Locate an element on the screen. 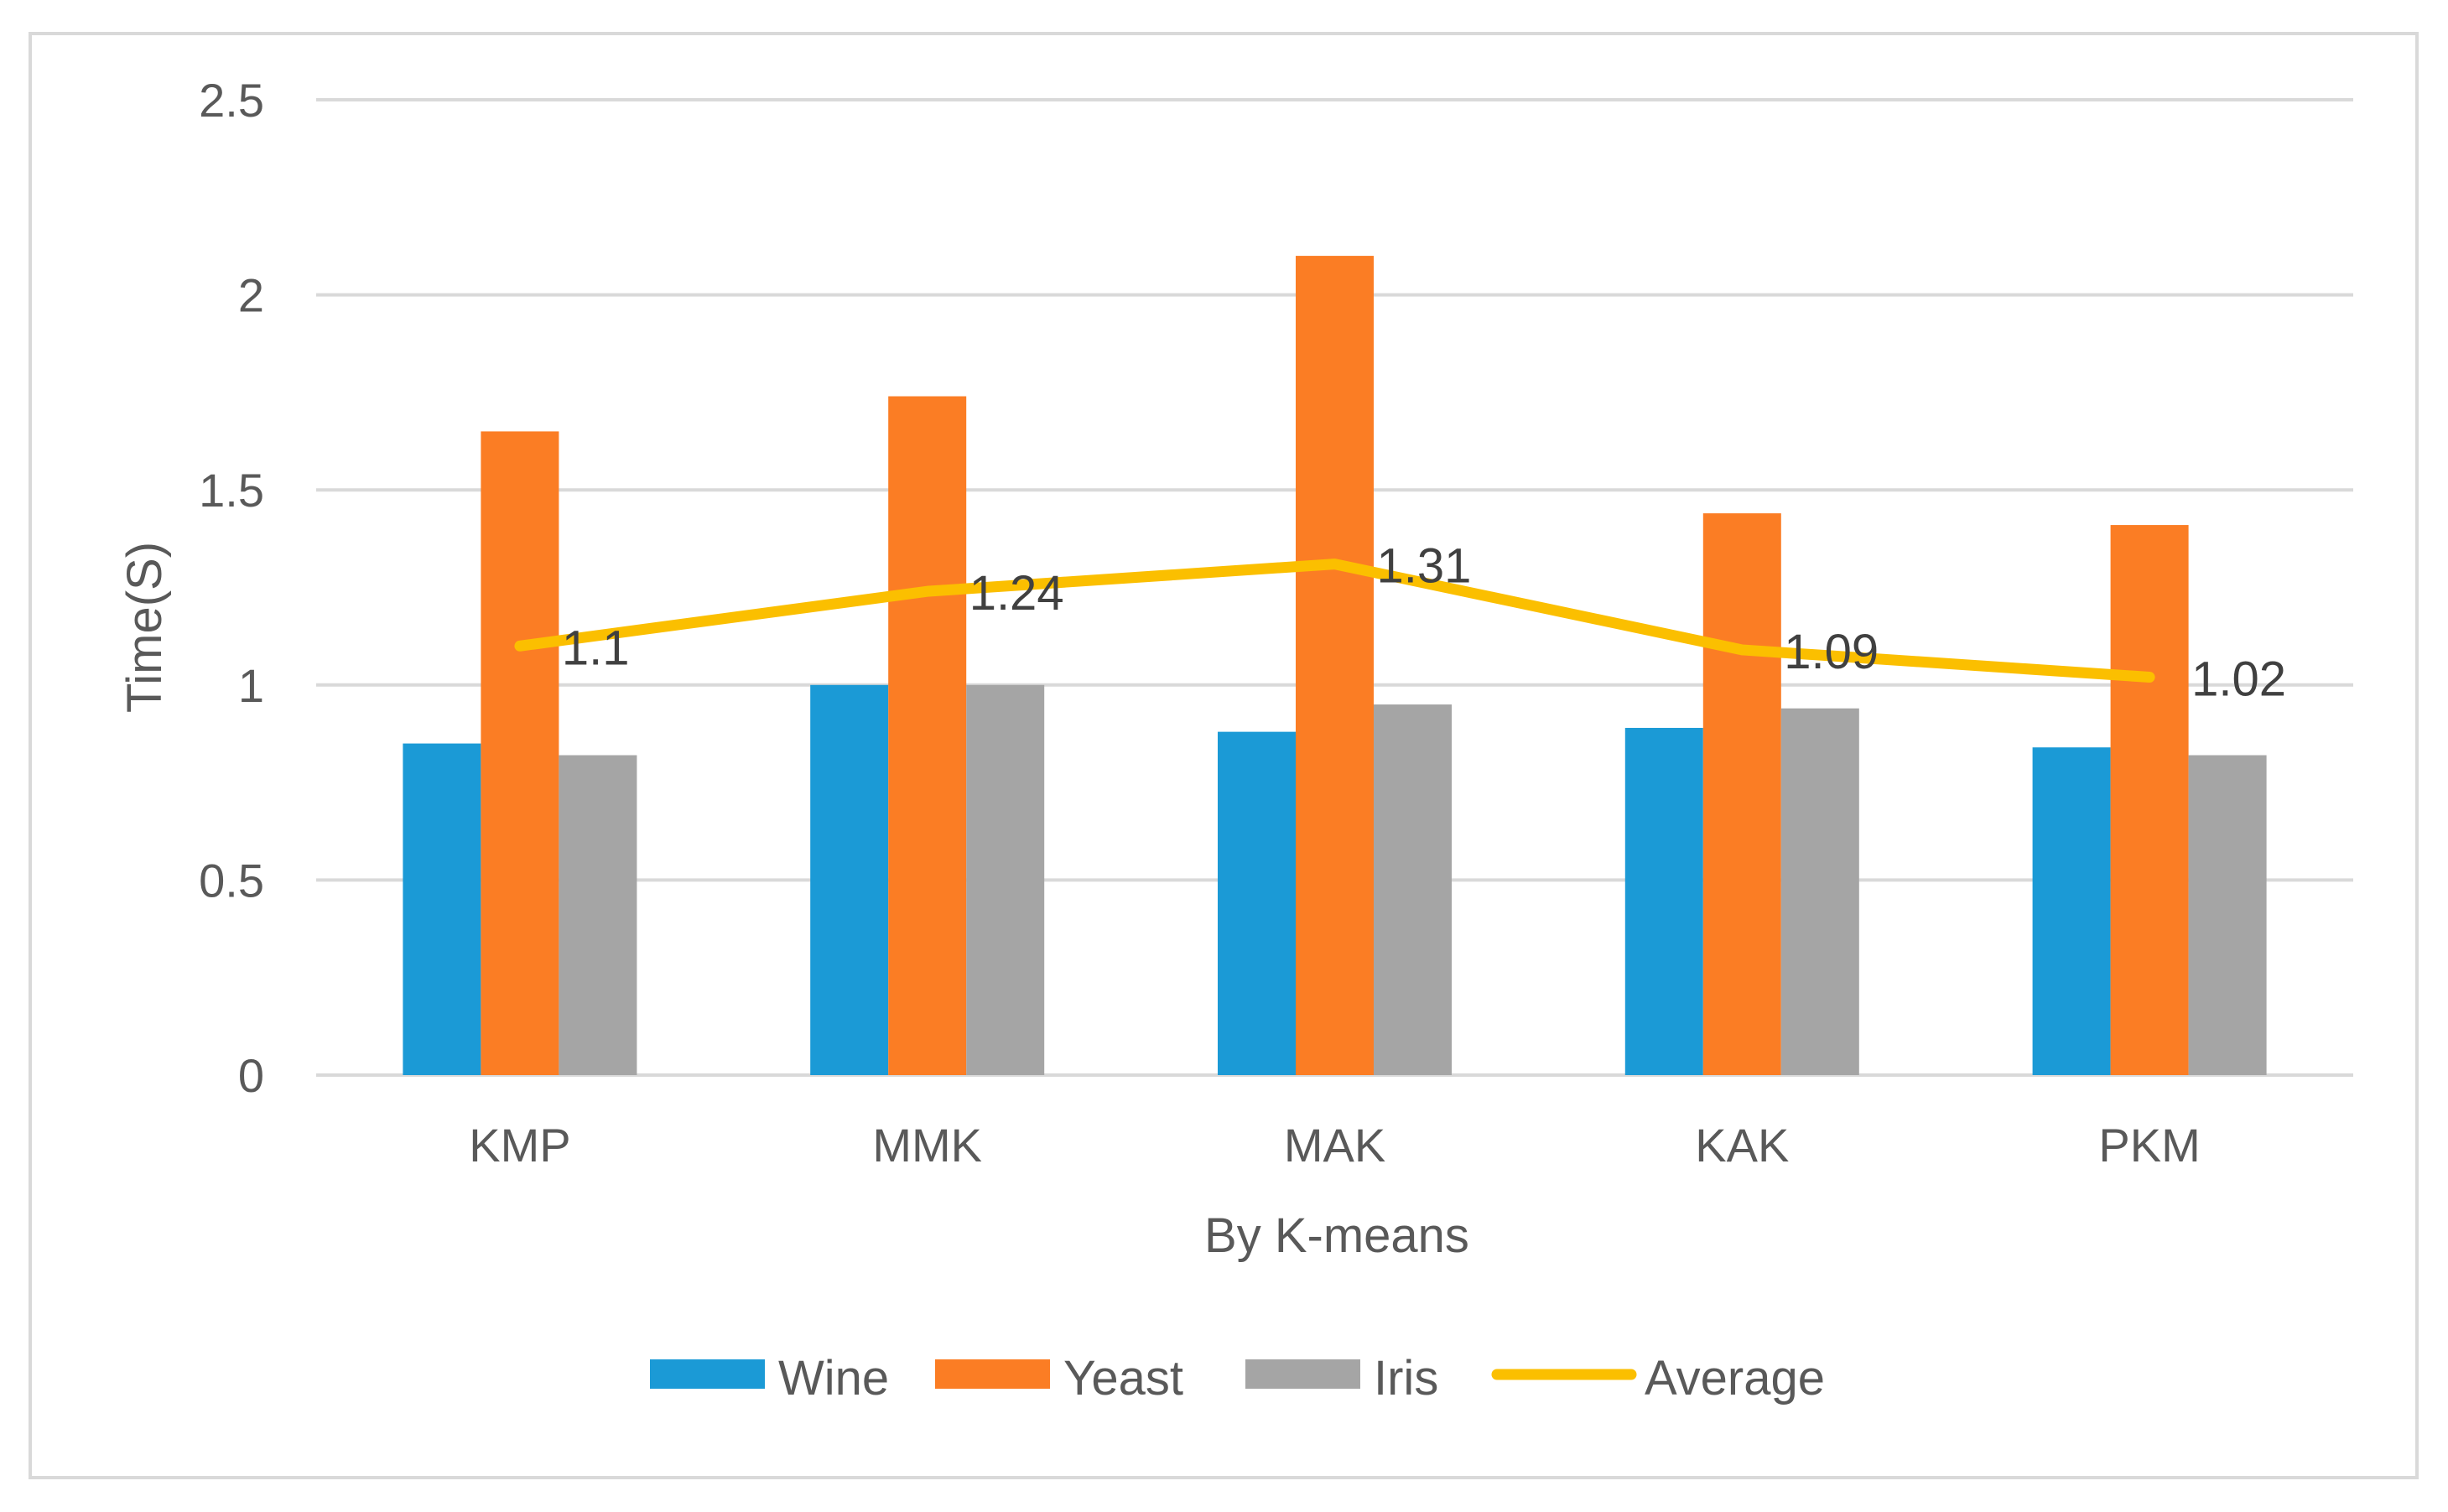  y-tick-label: 2 is located at coordinates (251, 295).